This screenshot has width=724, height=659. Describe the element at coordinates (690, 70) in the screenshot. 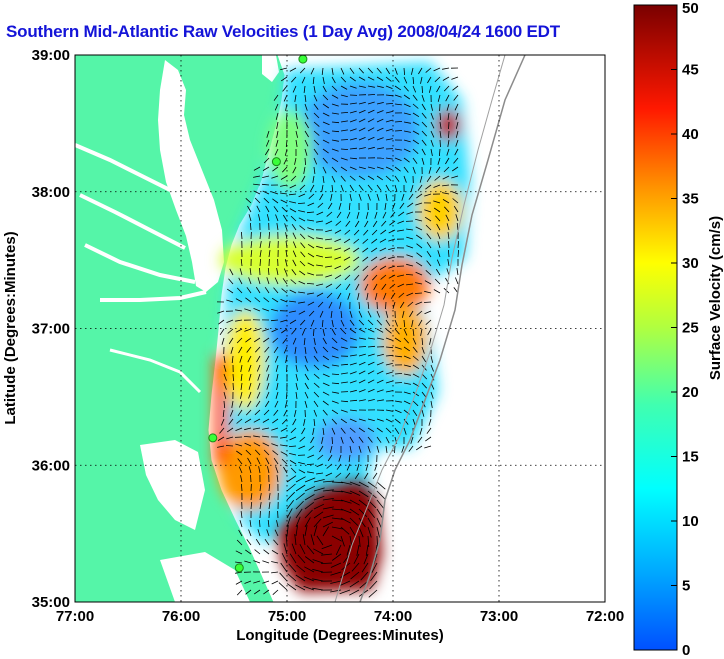

I see `colorbar-tick-9: 45` at that location.